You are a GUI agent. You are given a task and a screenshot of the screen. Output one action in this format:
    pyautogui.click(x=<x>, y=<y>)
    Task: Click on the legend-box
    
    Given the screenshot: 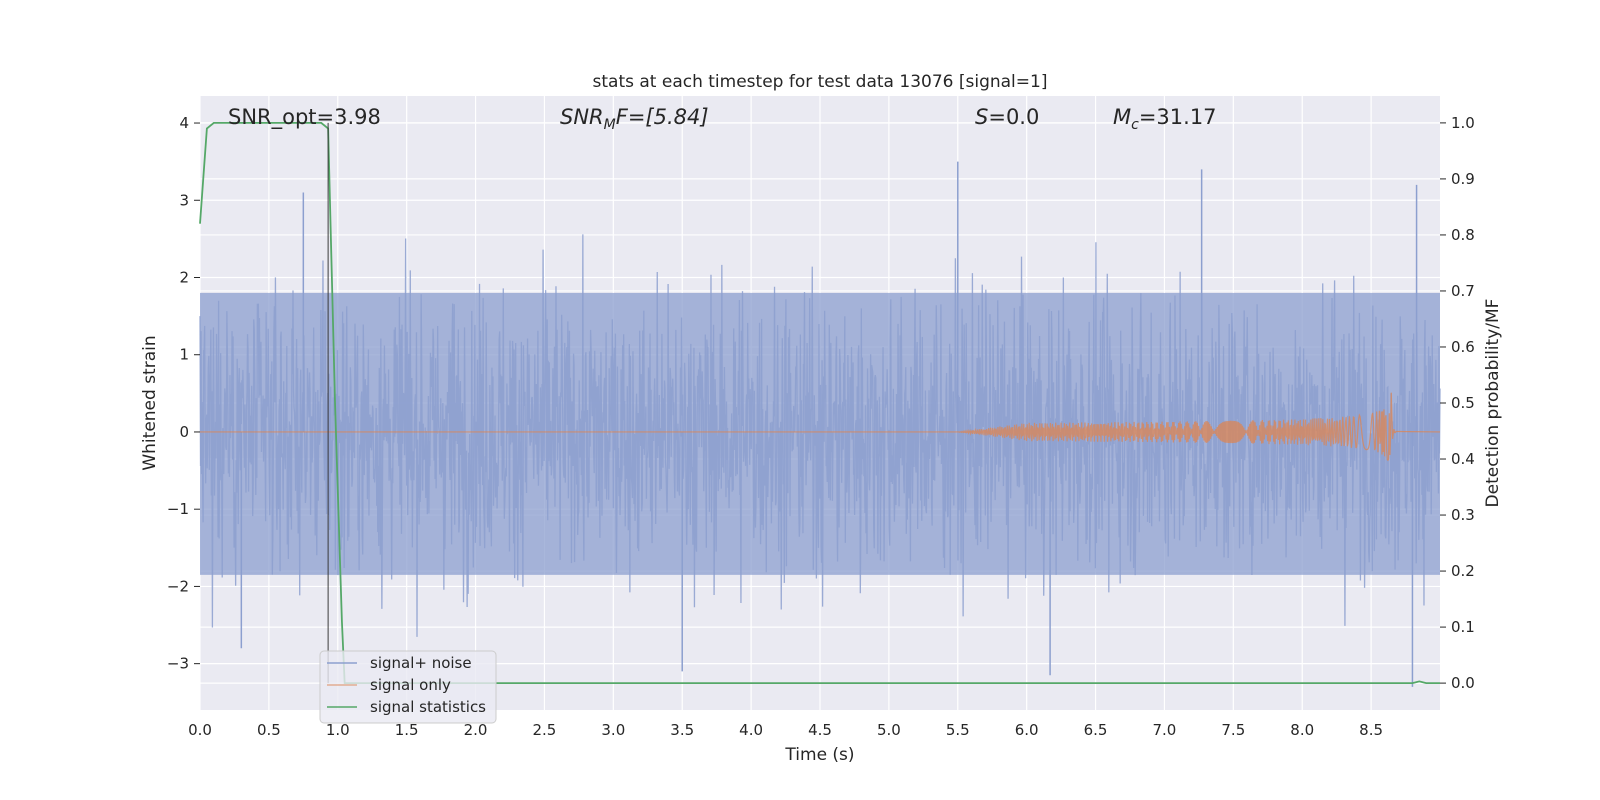 What is the action you would take?
    pyautogui.click(x=408, y=687)
    